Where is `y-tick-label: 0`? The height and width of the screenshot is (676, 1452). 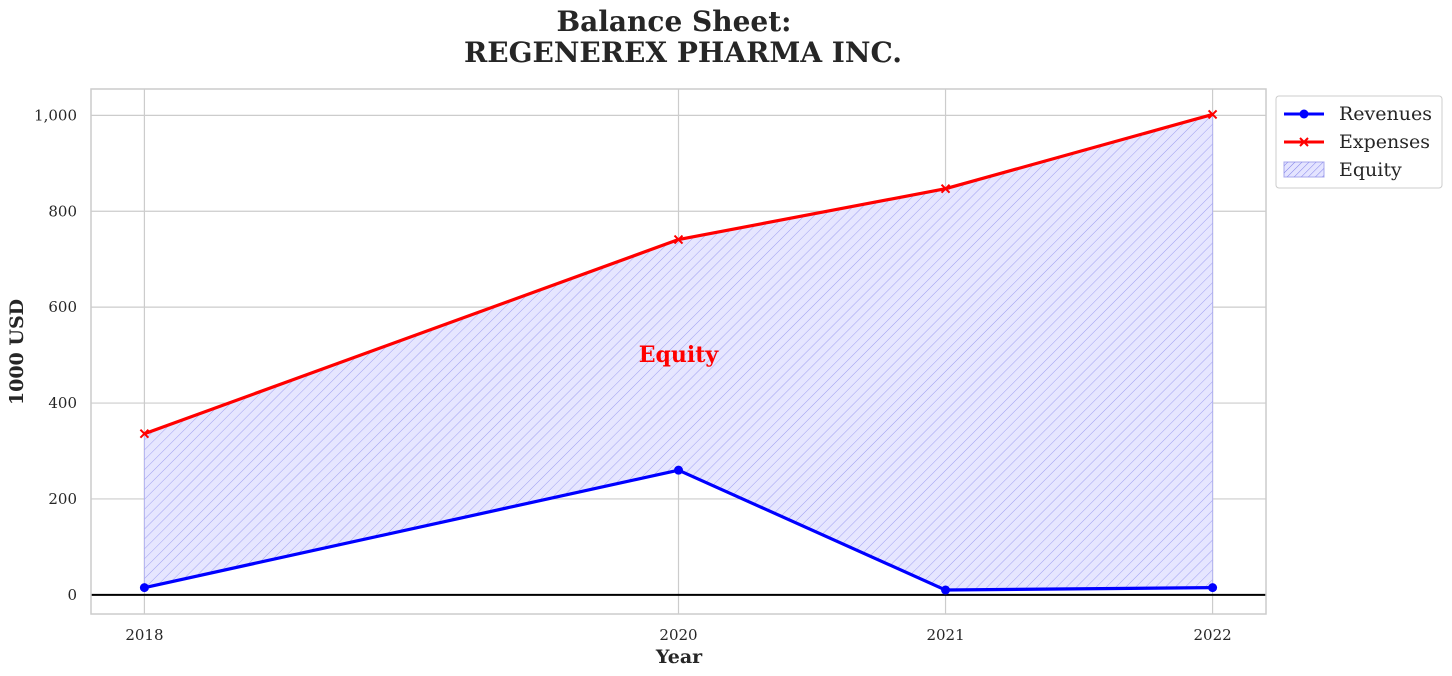
y-tick-label: 0 is located at coordinates (72, 595).